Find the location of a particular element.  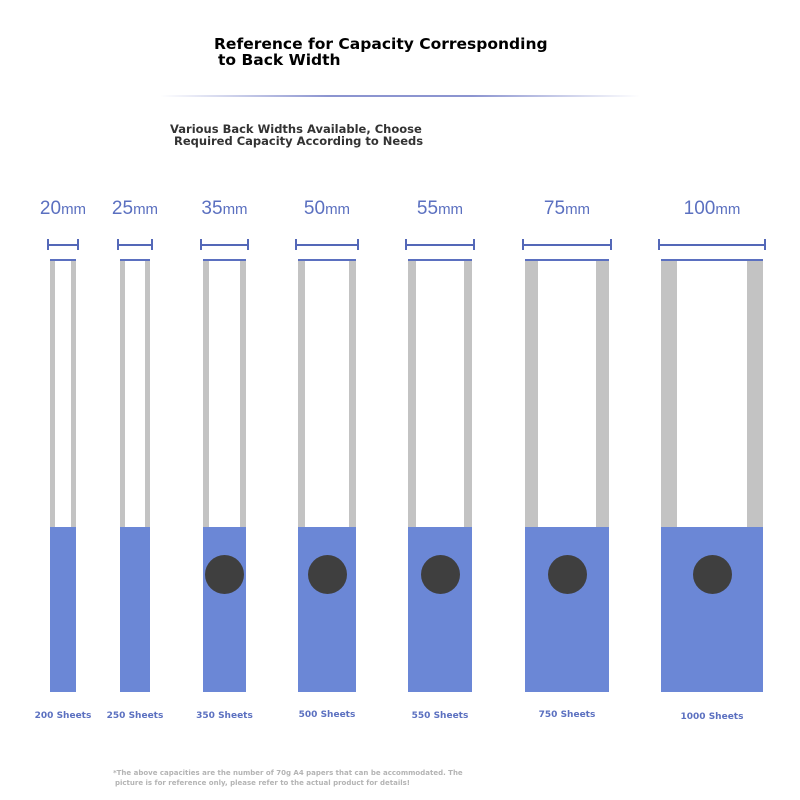

binder-7-dimension-cap-right is located at coordinates (765, 244).